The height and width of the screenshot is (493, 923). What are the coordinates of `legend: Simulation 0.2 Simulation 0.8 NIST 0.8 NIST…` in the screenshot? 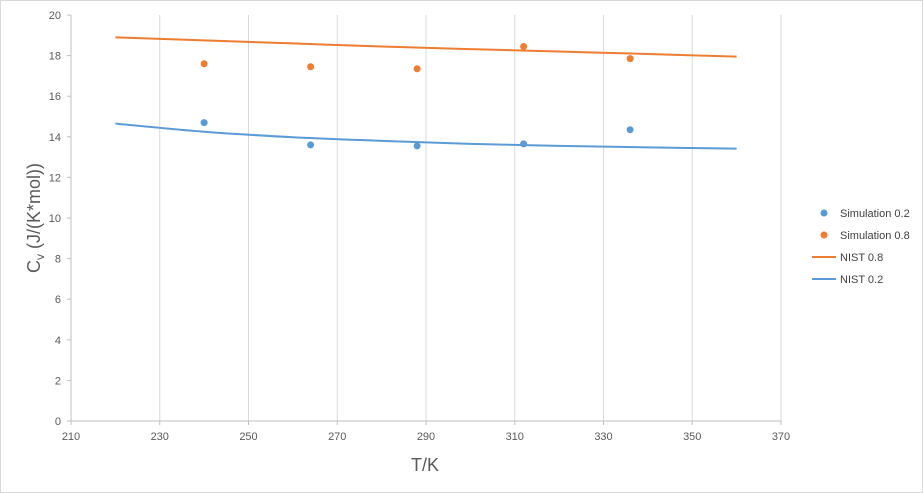 It's located at (861, 247).